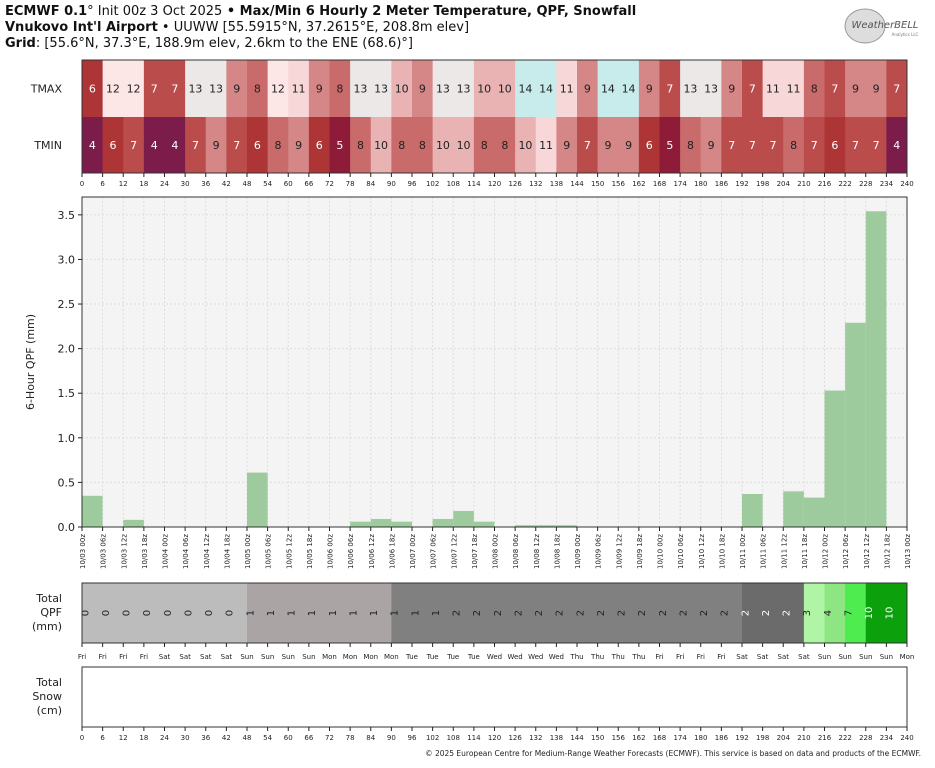  I want to click on x-tick-label-day: Sat, so click(804, 657).